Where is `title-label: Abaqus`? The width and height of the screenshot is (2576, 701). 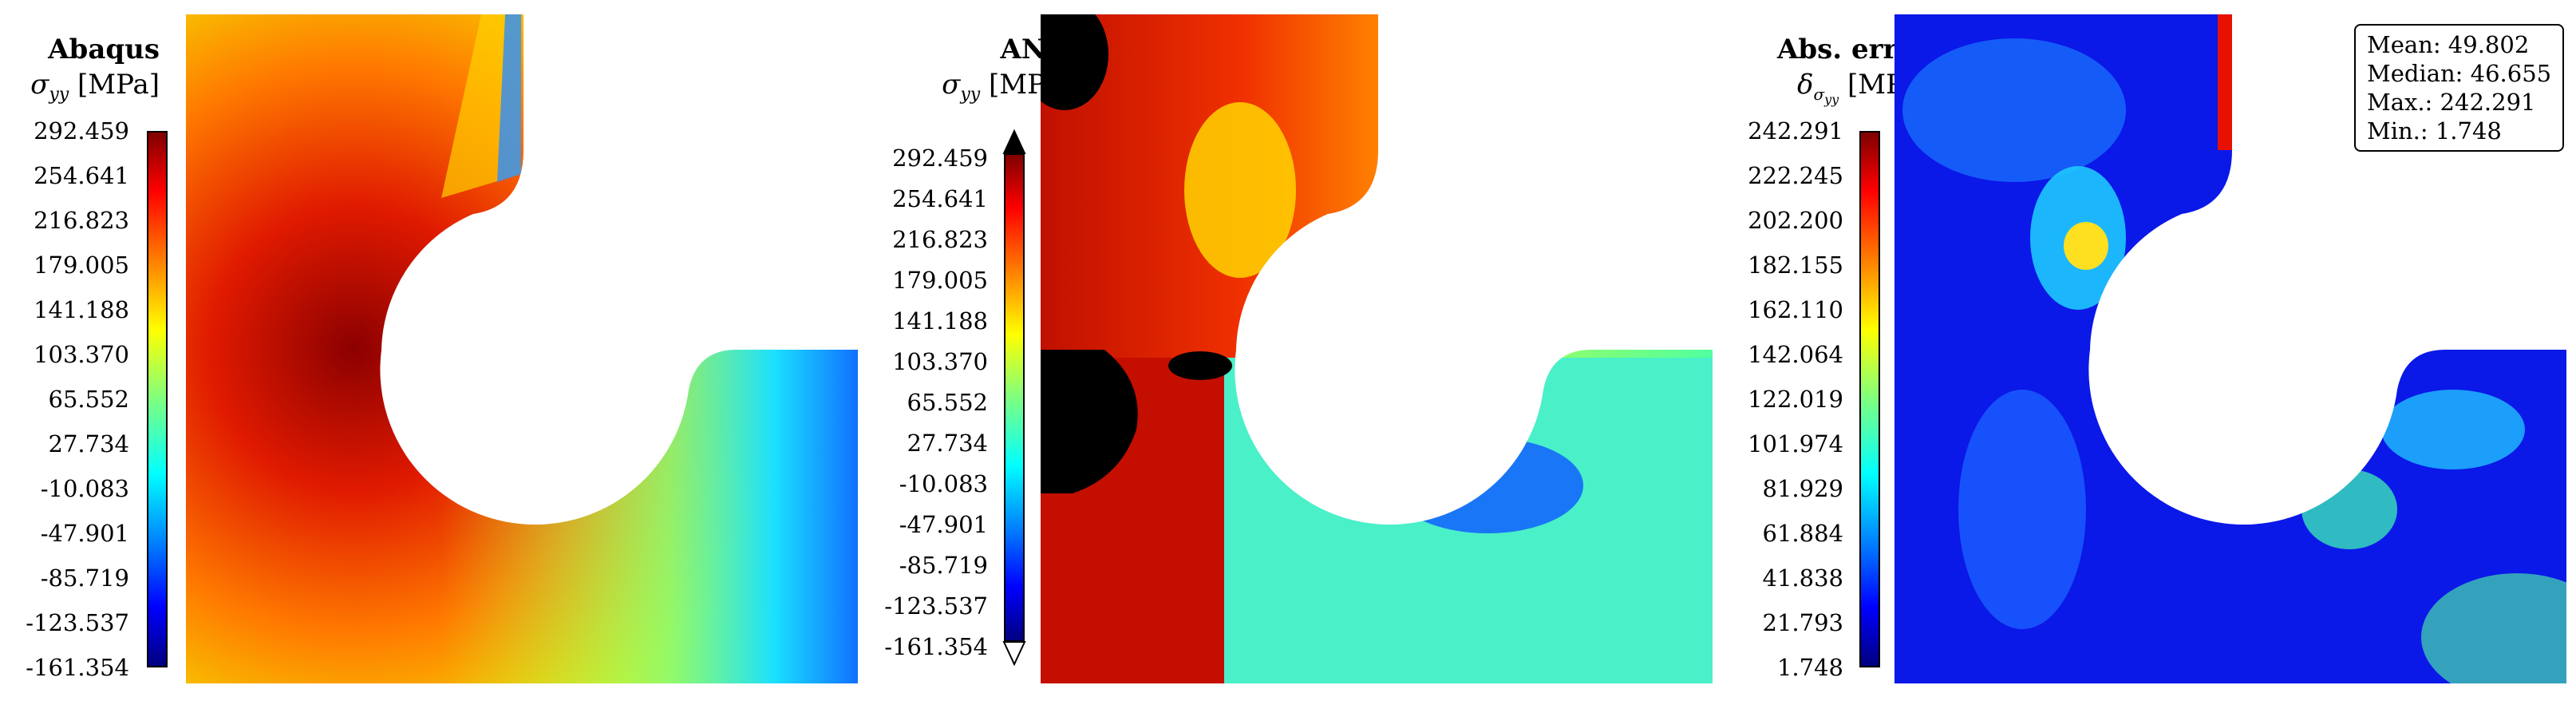
title-label: Abaqus is located at coordinates (104, 50).